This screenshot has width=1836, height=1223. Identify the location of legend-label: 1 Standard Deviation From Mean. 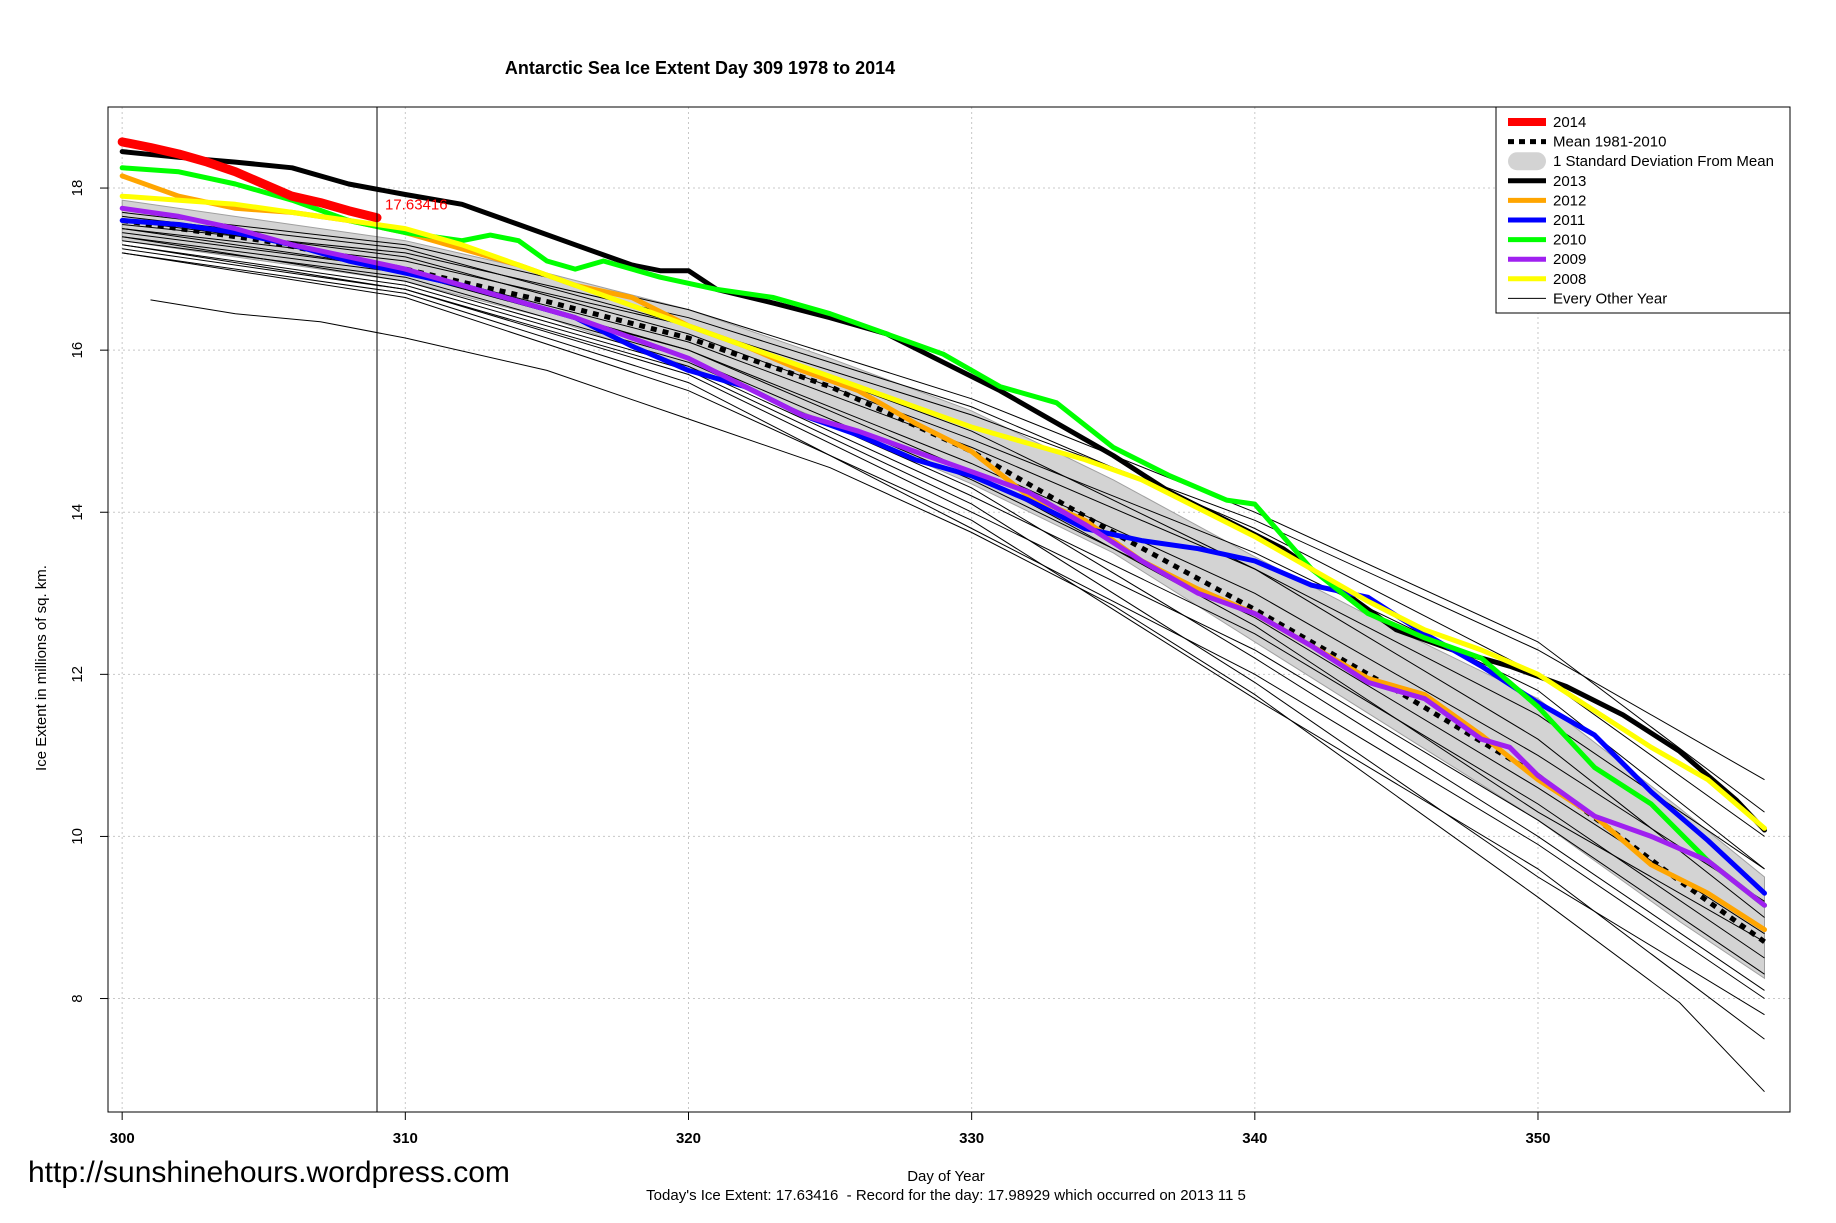
(1663, 161).